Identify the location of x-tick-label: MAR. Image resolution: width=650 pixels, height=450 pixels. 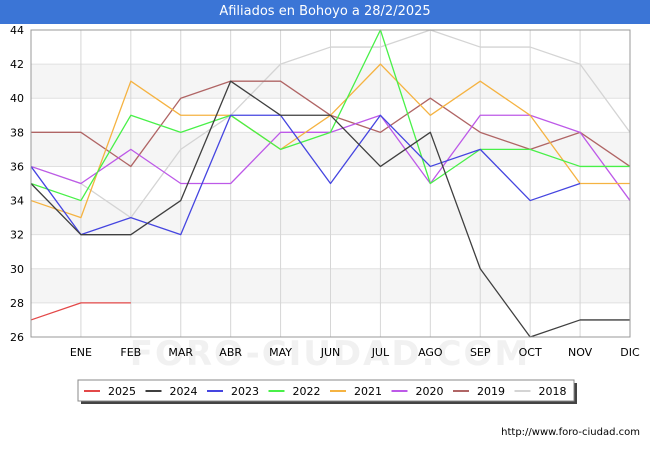
(180, 352).